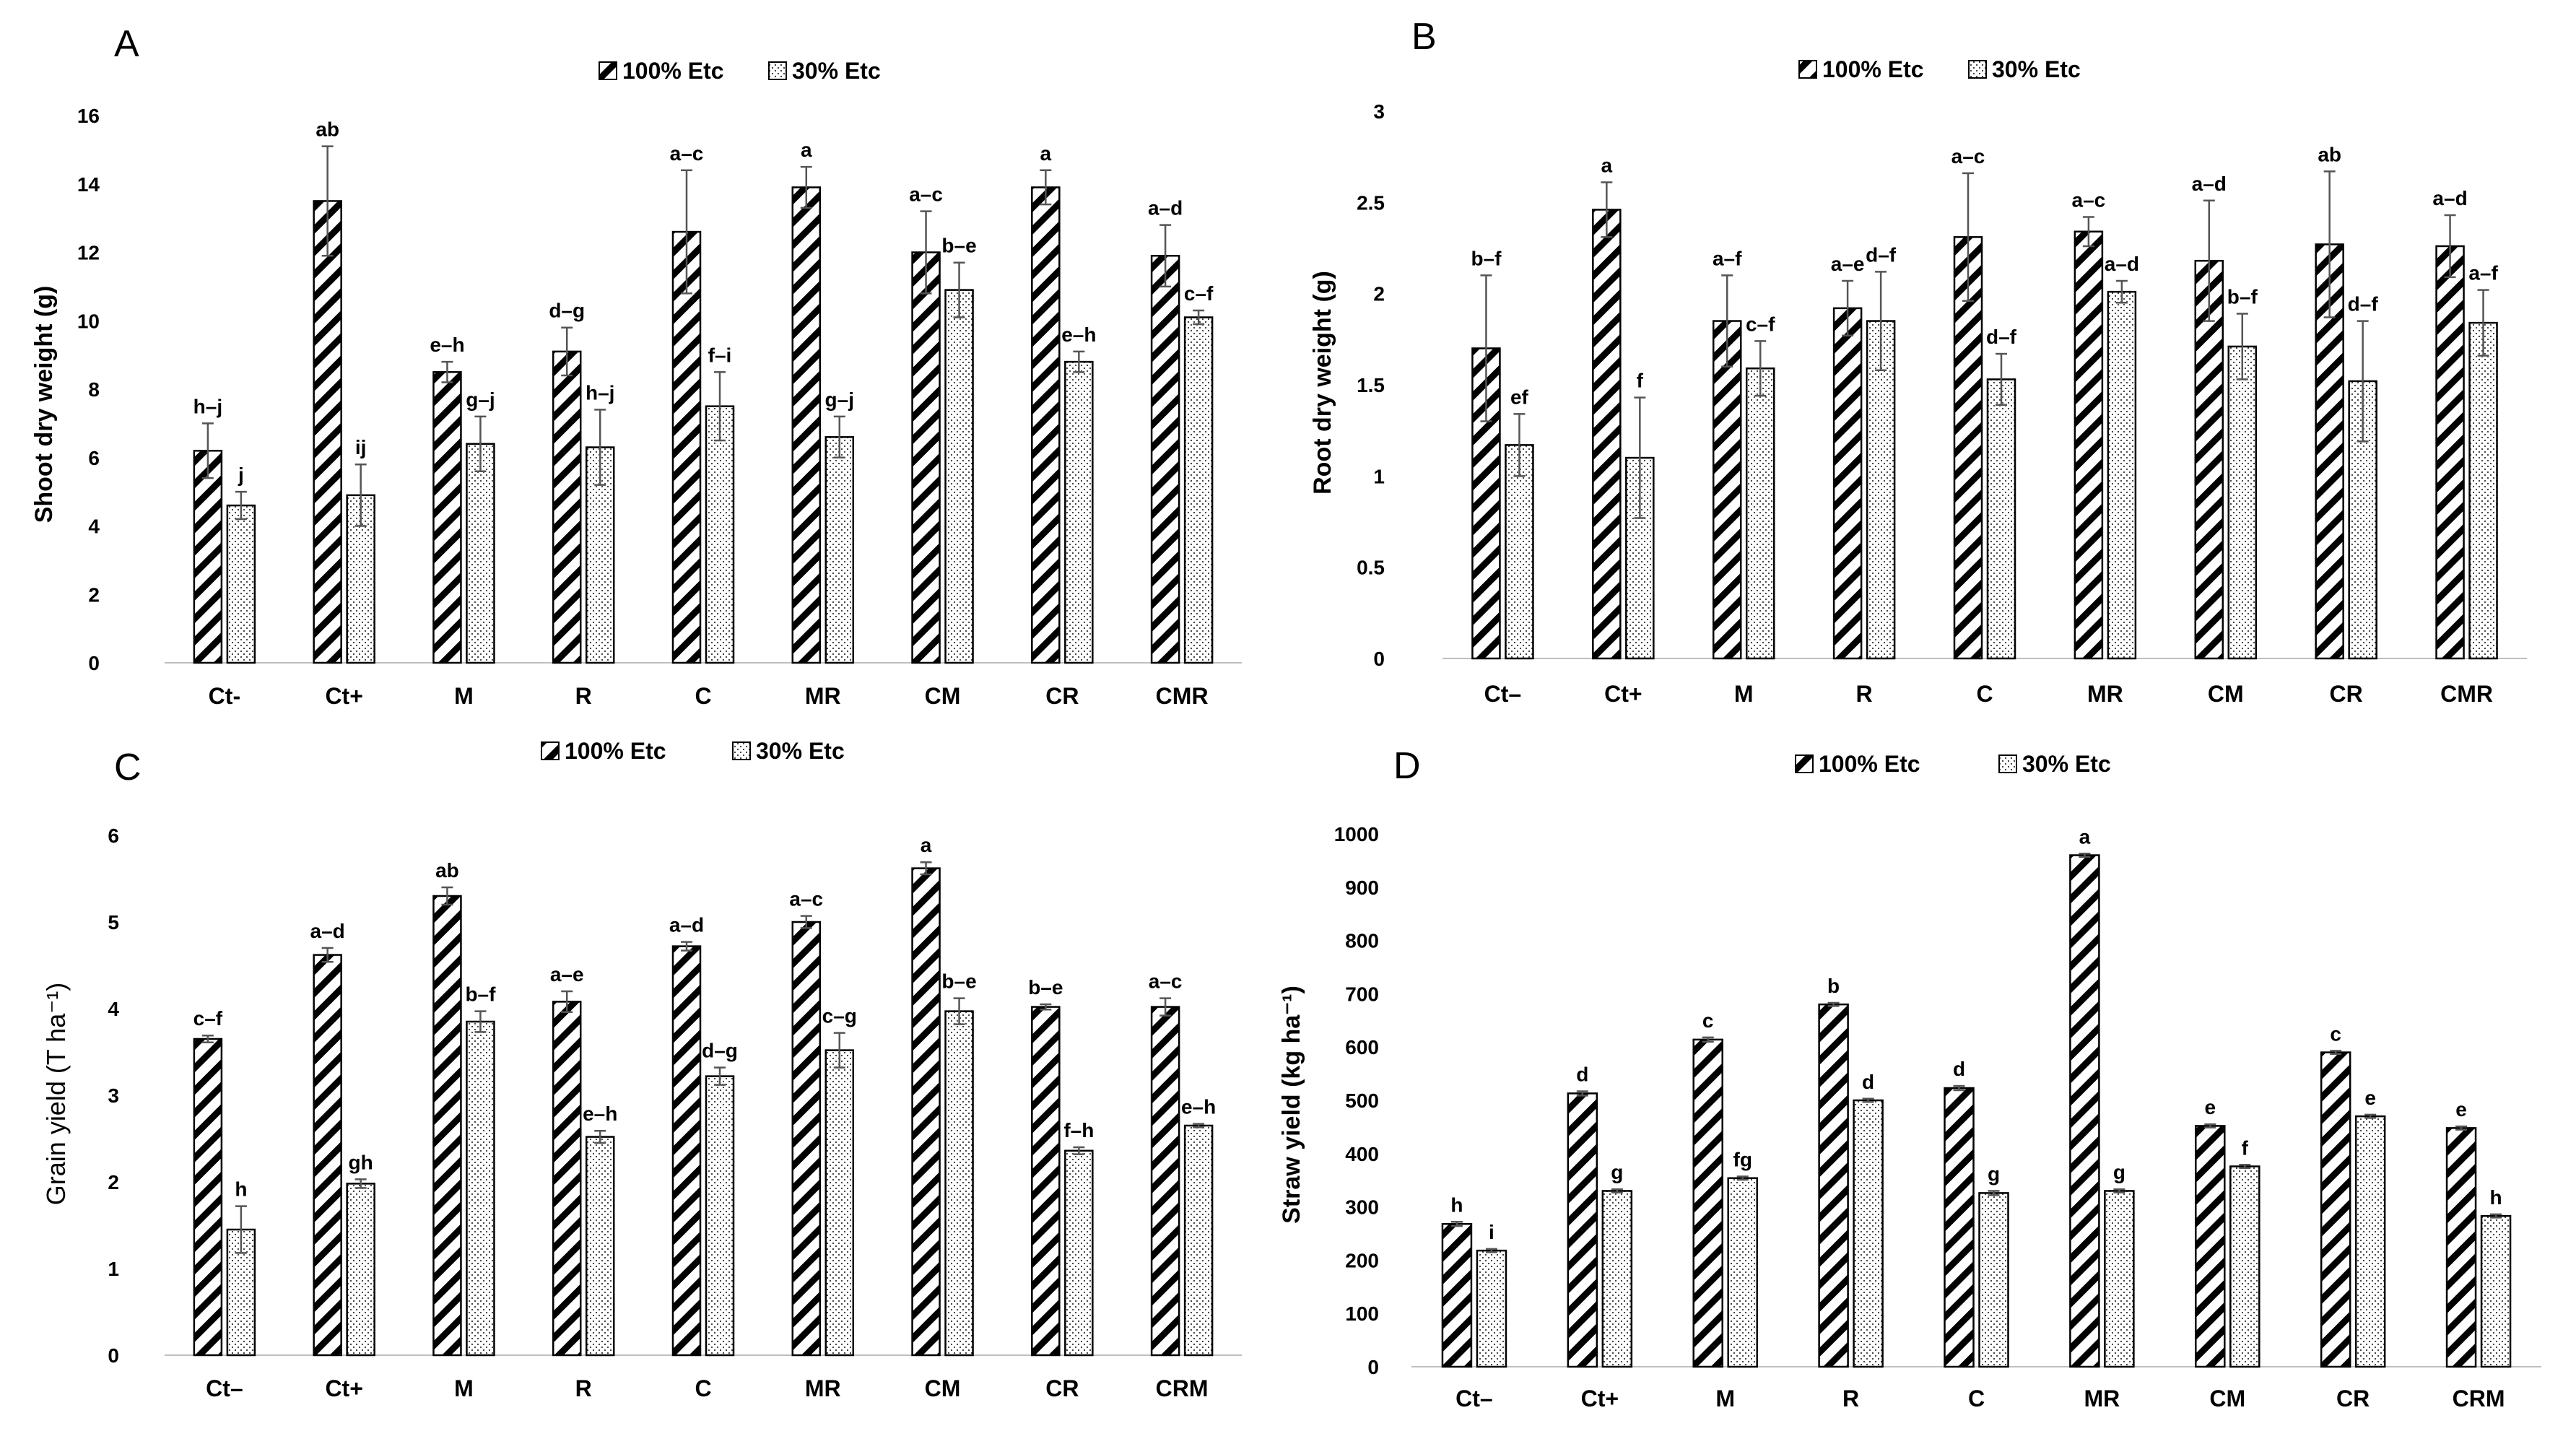 The width and height of the screenshot is (2576, 1431). Describe the element at coordinates (1727, 258) in the screenshot. I see `significance-label: a–f` at that location.